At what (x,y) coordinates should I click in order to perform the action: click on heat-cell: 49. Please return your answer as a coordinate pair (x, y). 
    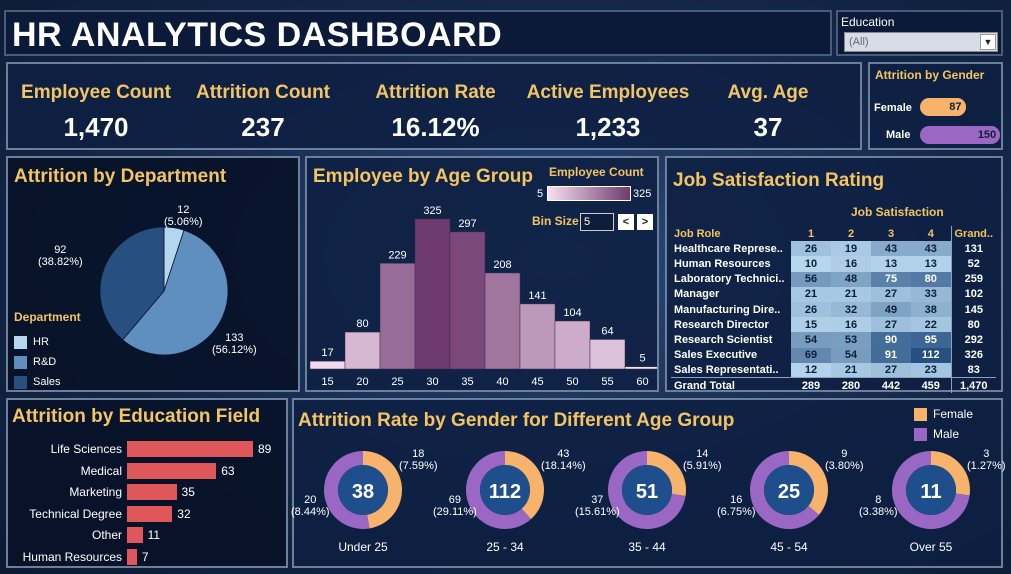
    Looking at the image, I should click on (891, 309).